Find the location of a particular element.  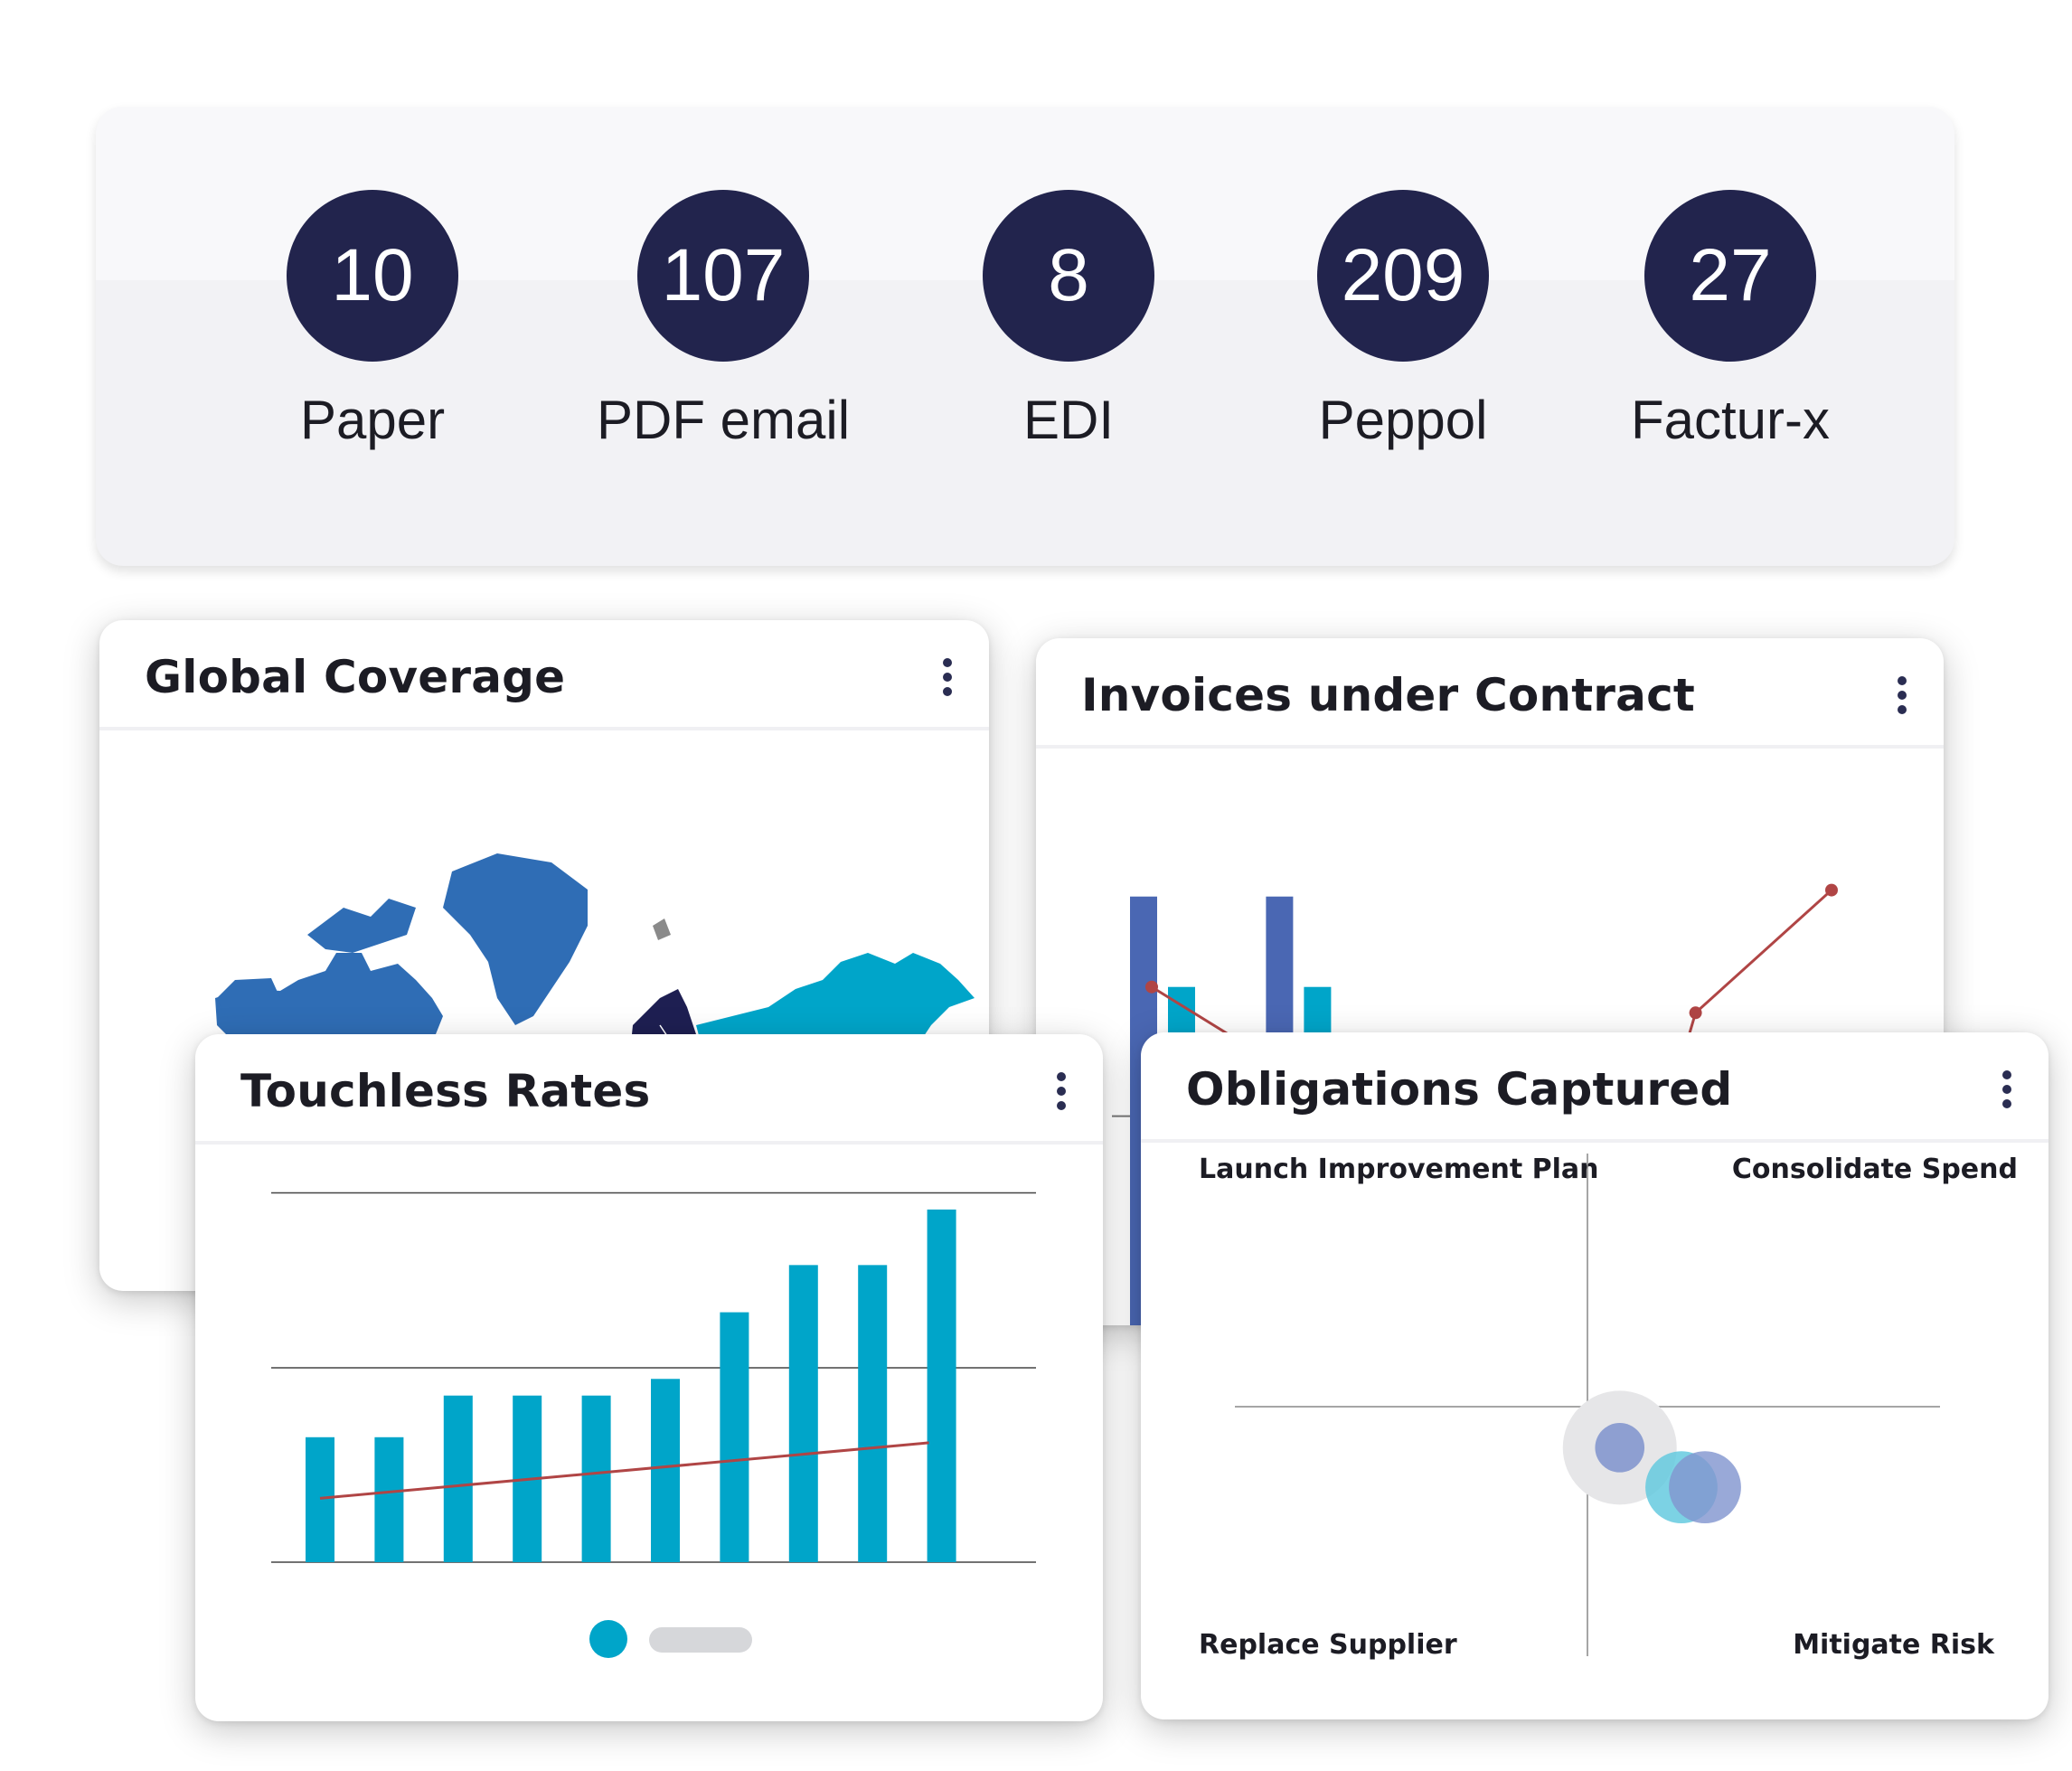

card-header: Global Coverage is located at coordinates (544, 675).